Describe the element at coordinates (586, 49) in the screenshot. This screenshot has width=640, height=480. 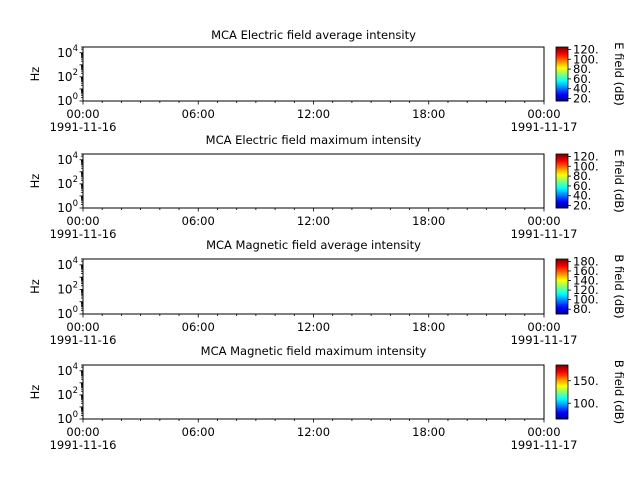
I see `colorbar-tick-label: 120.` at that location.